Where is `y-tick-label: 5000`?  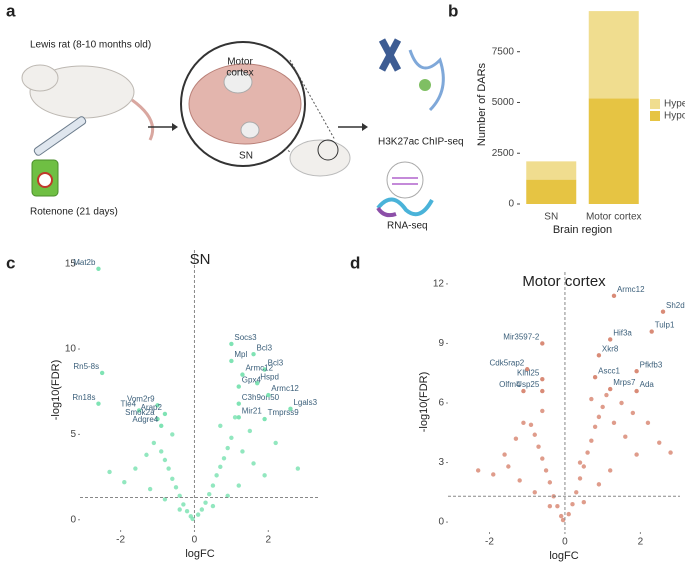
y-tick-label: 5000 is located at coordinates (503, 102).